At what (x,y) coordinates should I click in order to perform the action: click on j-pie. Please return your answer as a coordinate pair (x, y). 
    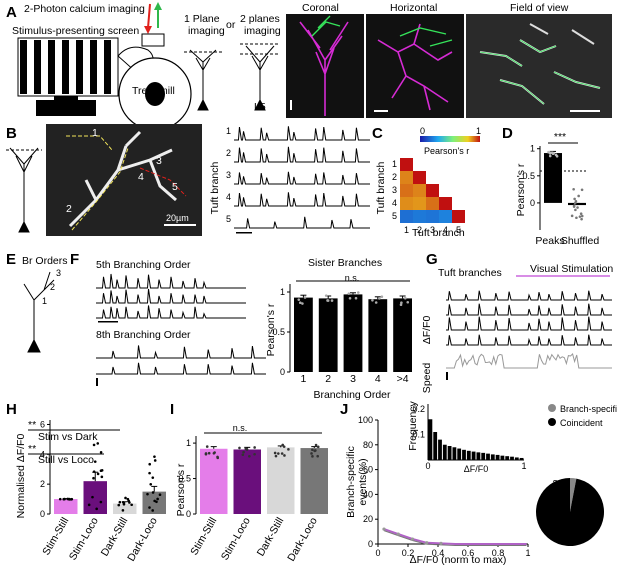
    Looking at the image, I should click on (570, 512).